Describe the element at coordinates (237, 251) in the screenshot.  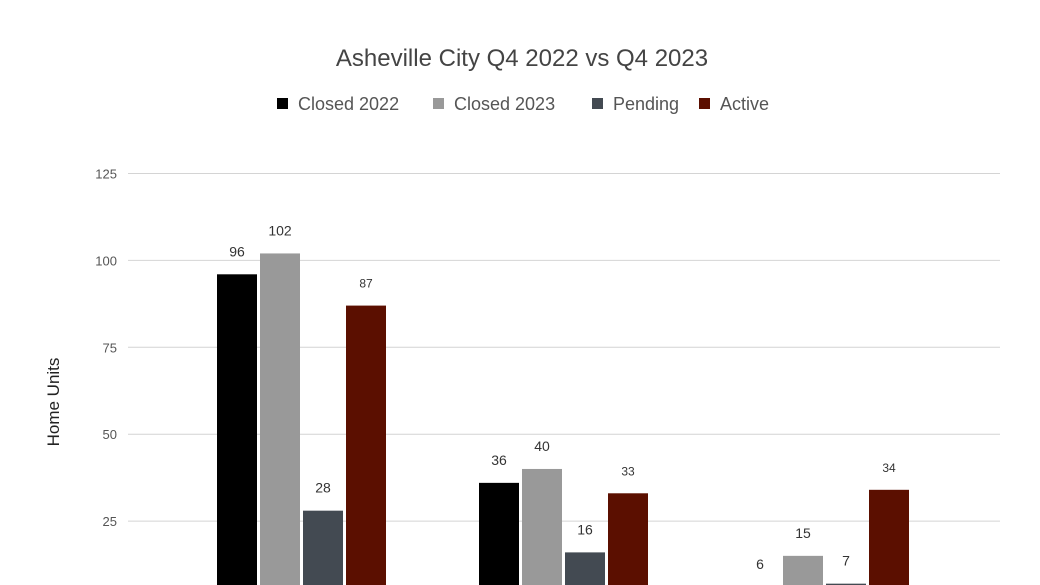
I see `data-label: 96` at that location.